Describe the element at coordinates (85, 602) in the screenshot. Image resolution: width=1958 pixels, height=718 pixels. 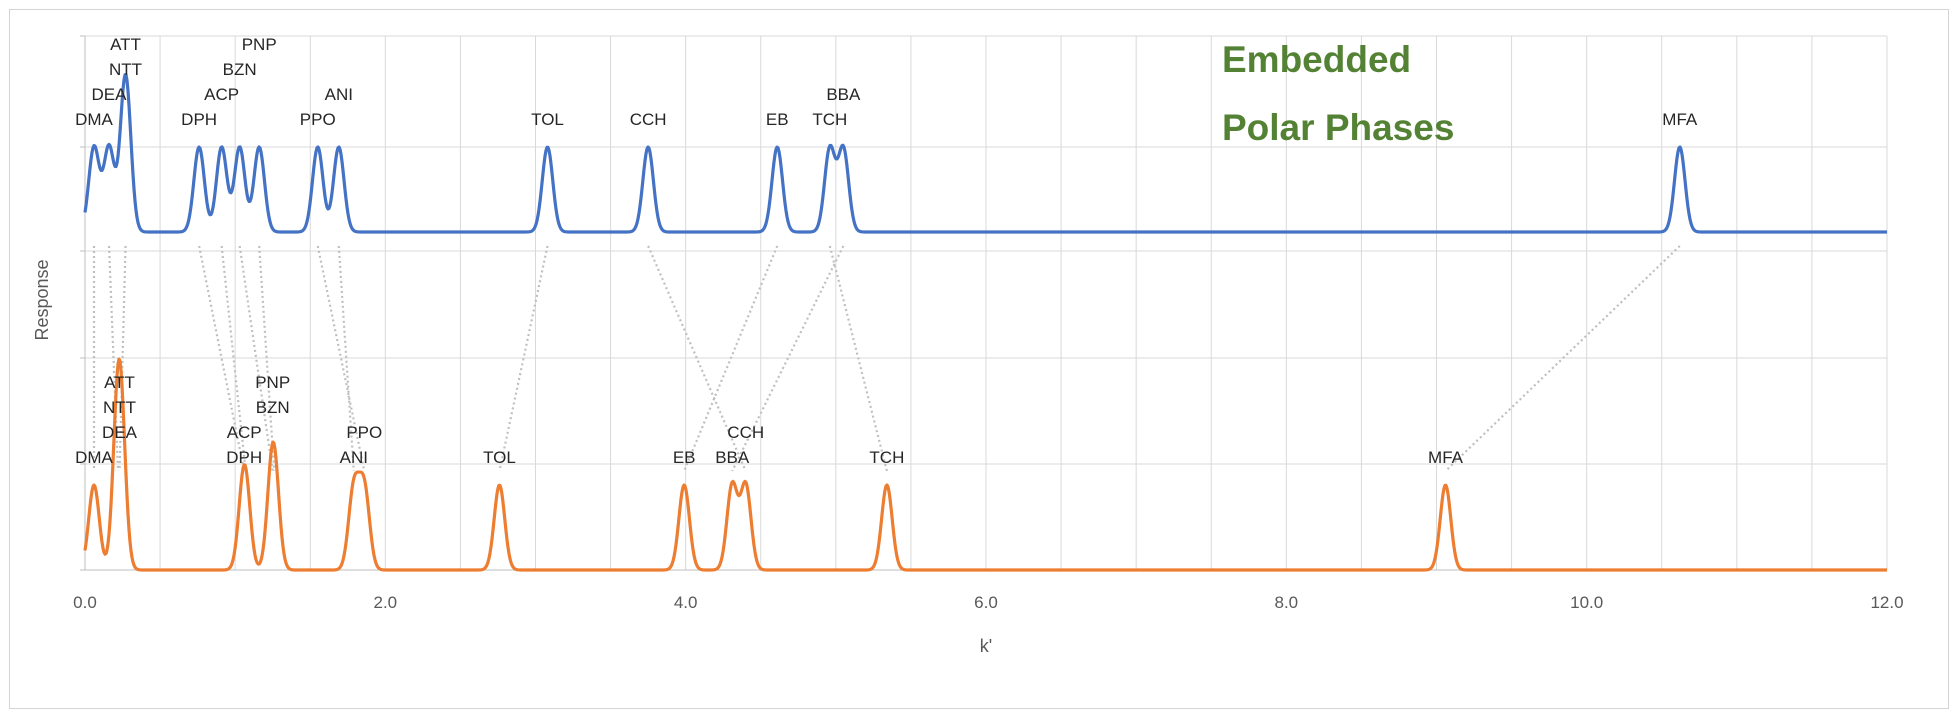
I see `x-tick-label: 0.0` at that location.